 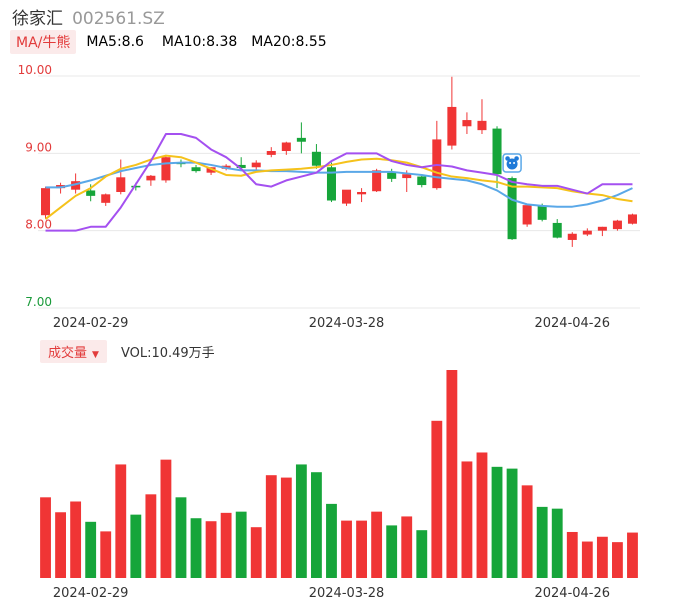 I want to click on ma10-value: MA10:8.38, so click(x=199, y=42).